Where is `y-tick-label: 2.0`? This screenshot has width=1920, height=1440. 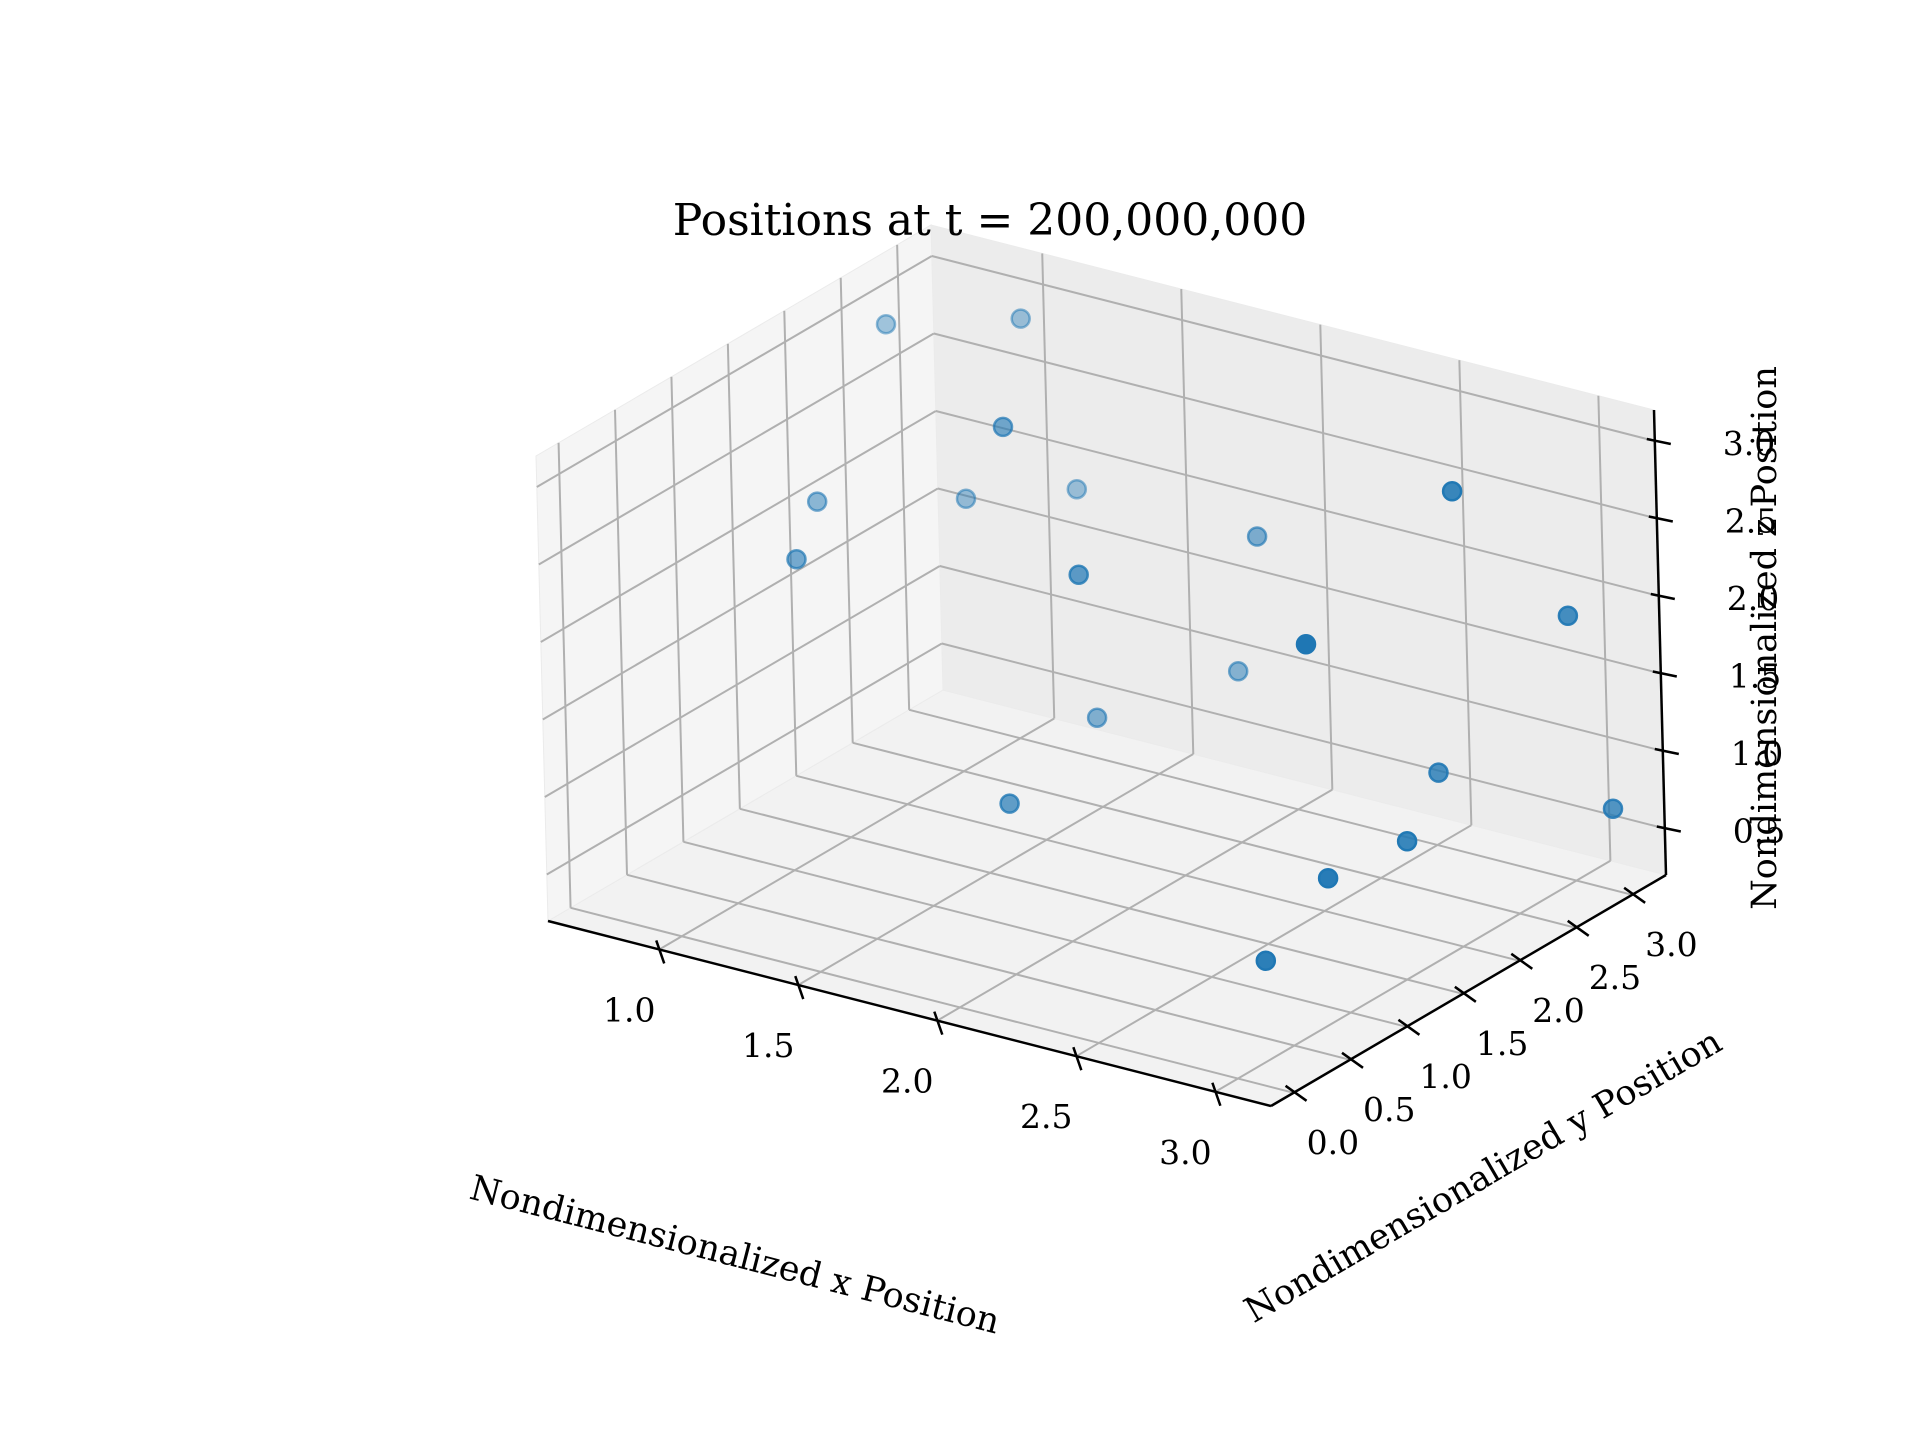
y-tick-label: 2.0 is located at coordinates (1558, 1010).